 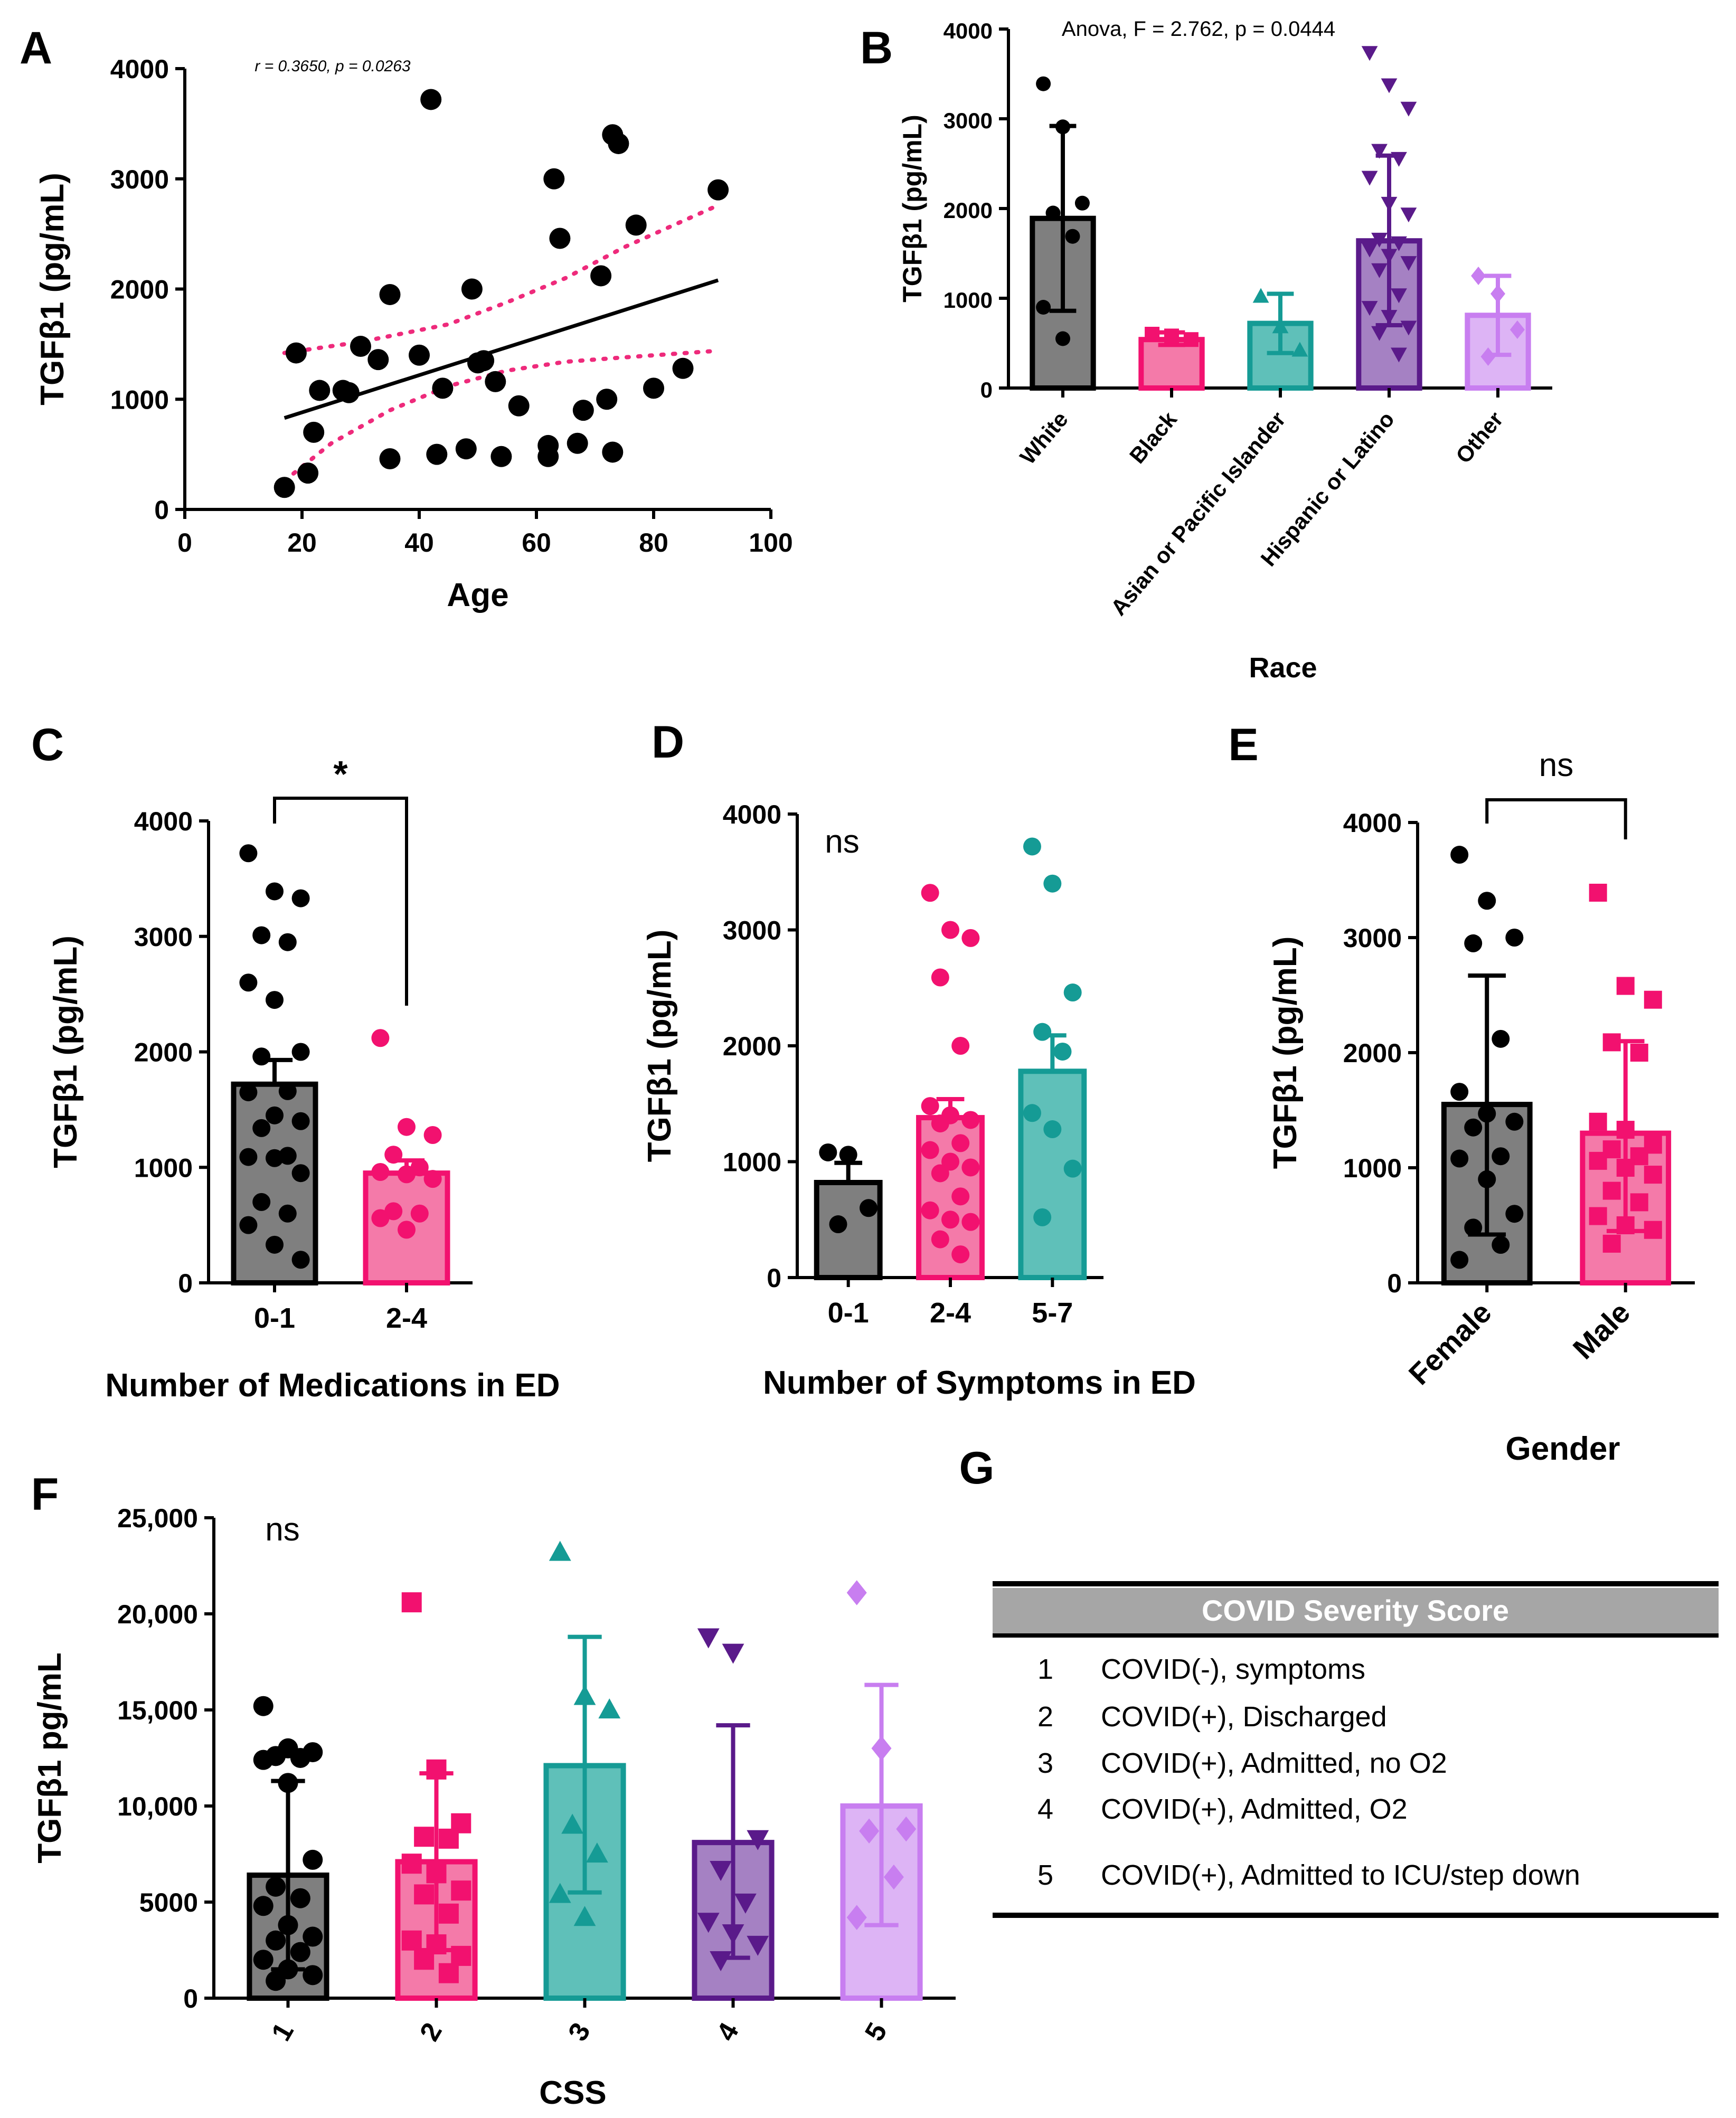 What do you see at coordinates (47, 745) in the screenshot?
I see `panel-label: C` at bounding box center [47, 745].